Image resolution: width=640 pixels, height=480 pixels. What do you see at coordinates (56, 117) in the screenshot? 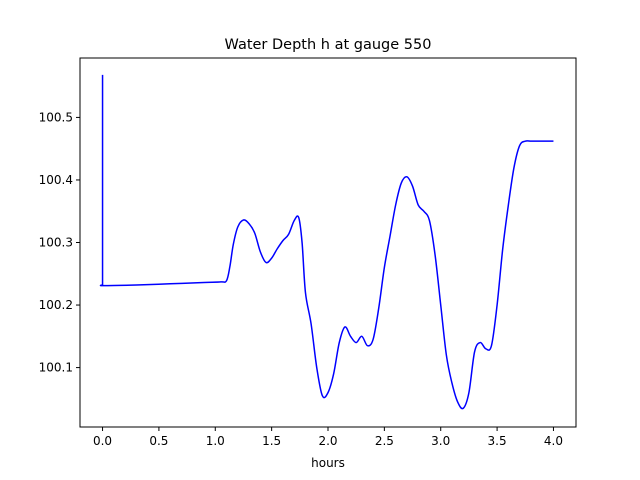
I see `y-tick-label: 100.5` at bounding box center [56, 117].